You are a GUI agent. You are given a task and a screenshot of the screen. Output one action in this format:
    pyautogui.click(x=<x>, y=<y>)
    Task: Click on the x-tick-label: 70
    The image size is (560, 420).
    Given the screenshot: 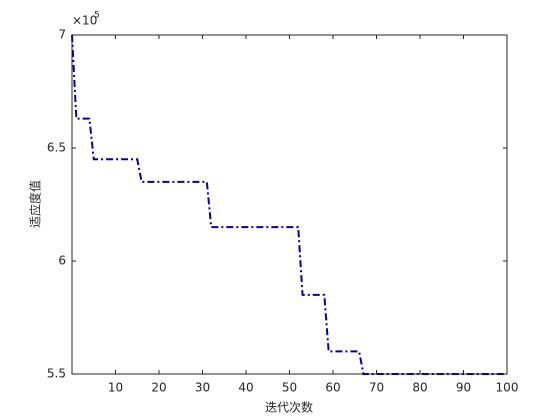 What is the action you would take?
    pyautogui.click(x=376, y=388)
    